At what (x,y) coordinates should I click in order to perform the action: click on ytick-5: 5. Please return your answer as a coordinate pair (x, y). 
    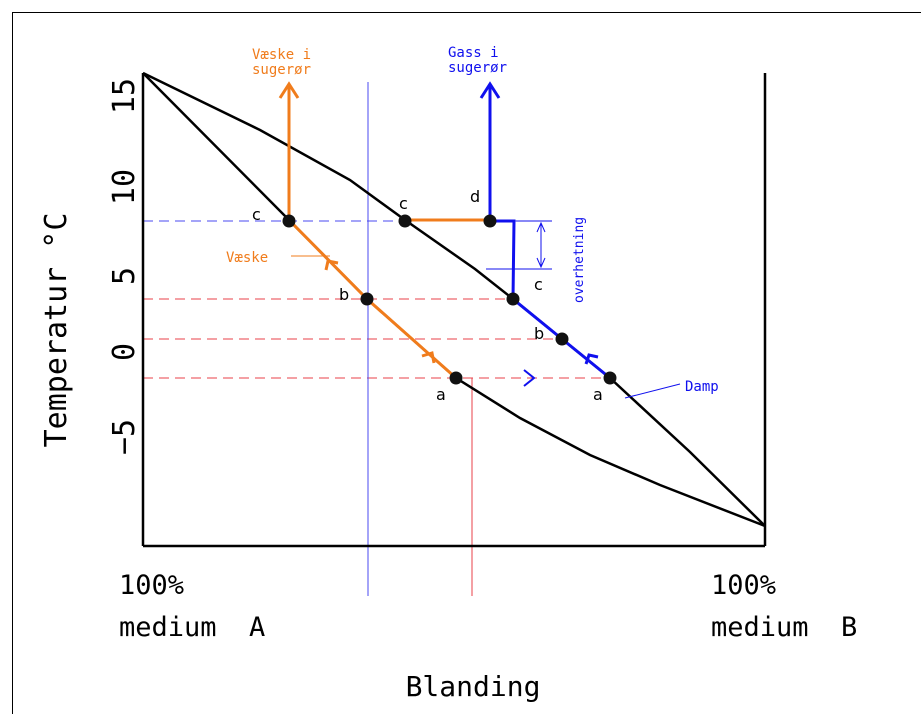
    Looking at the image, I should click on (124, 276).